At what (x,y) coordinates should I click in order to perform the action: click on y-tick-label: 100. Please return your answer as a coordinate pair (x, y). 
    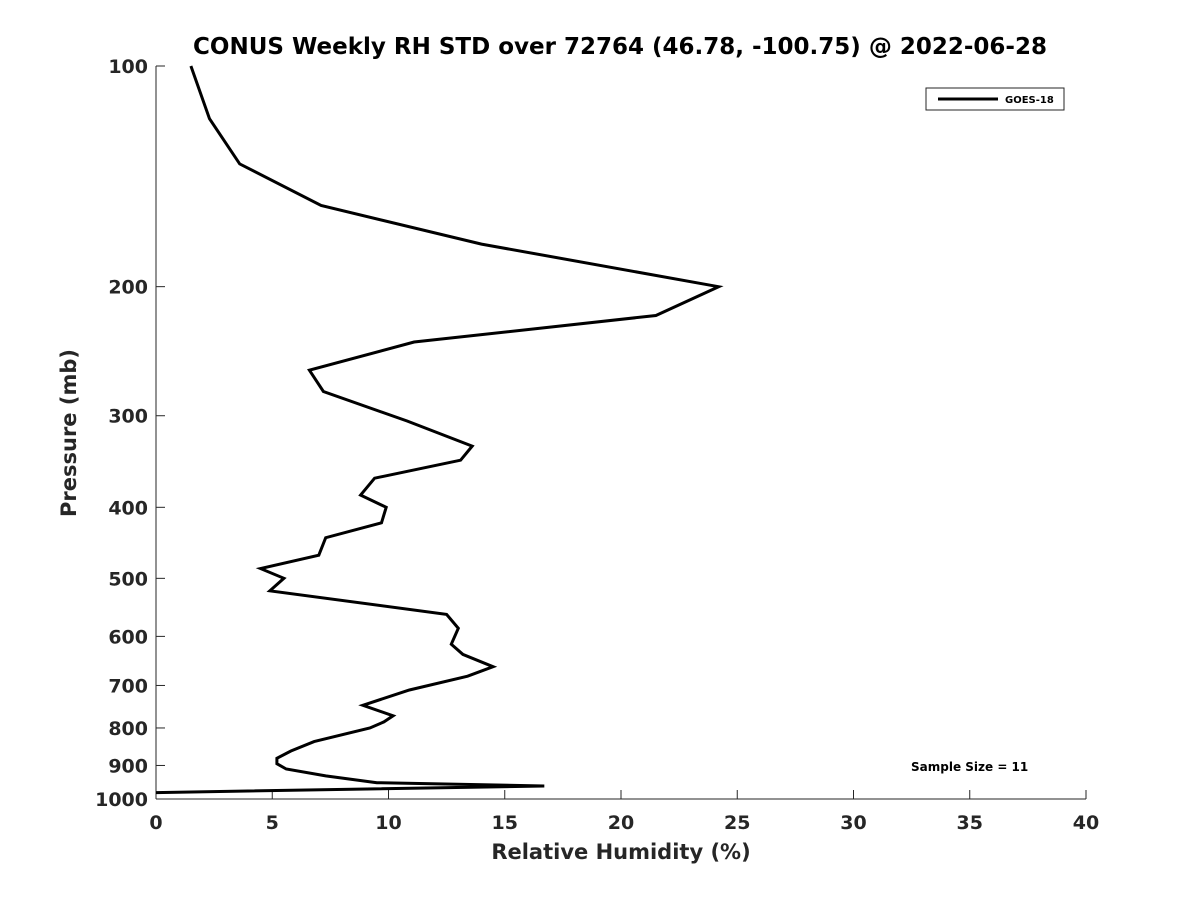
    Looking at the image, I should click on (128, 67).